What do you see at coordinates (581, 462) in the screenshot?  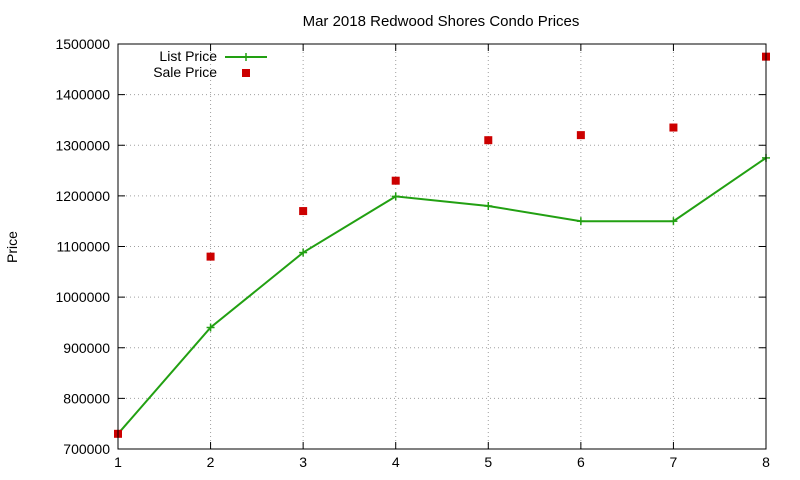 I see `x-tick-label: 6` at bounding box center [581, 462].